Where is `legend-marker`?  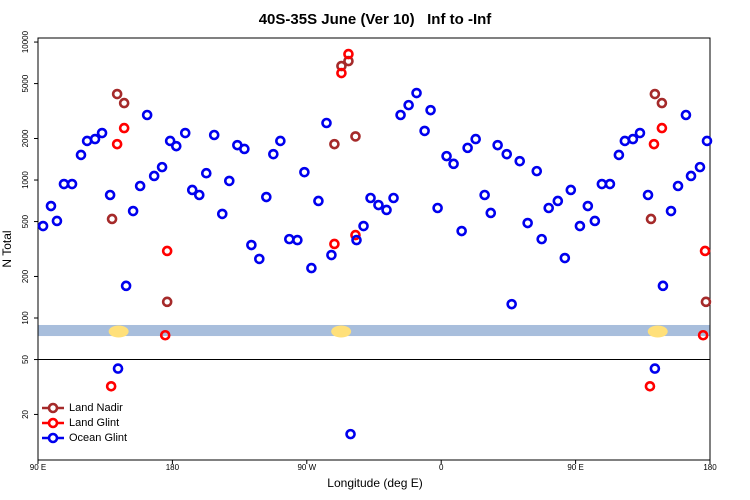
legend-marker is located at coordinates (53, 408).